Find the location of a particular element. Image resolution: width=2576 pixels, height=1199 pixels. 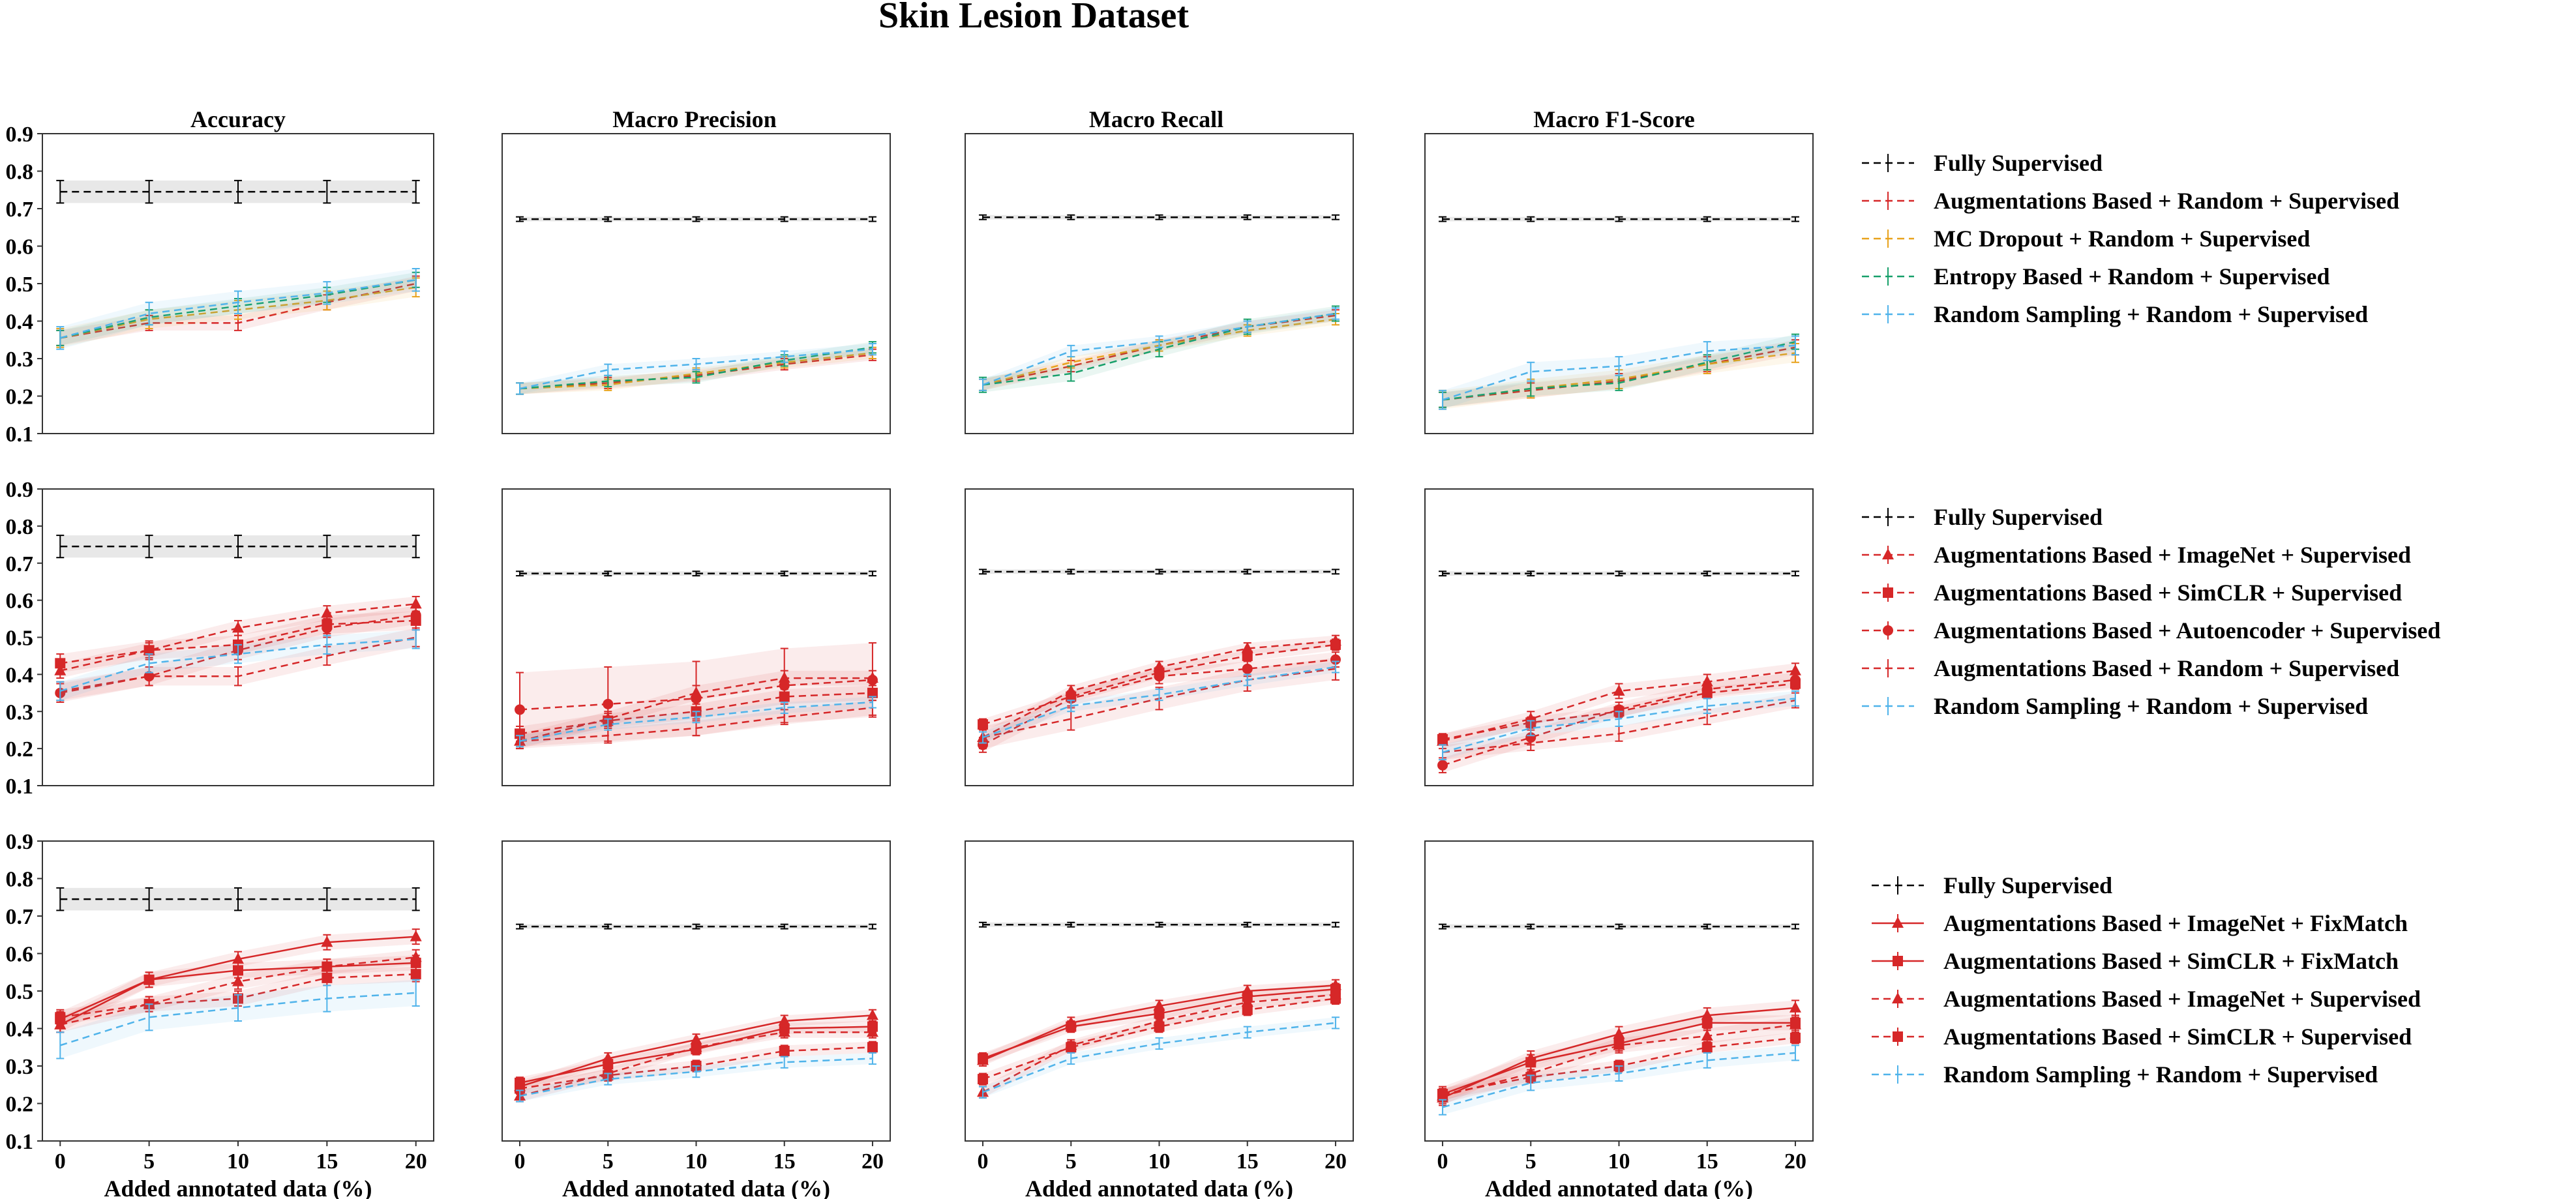

x-tick-label-macro-f1-score-row3: 15 is located at coordinates (1707, 1161).